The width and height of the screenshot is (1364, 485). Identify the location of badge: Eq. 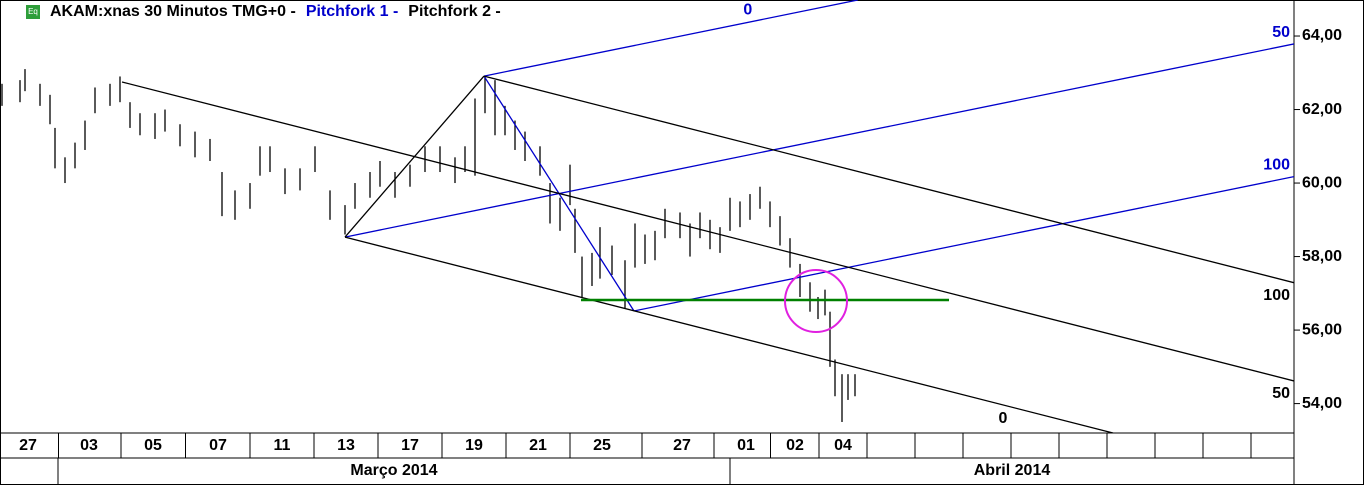
(33, 12).